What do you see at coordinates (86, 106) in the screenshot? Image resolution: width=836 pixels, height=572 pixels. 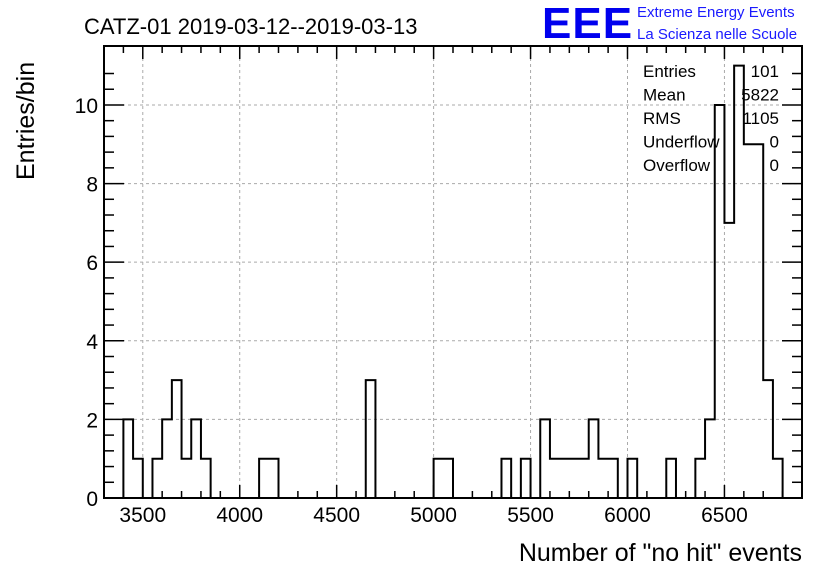 I see `y-tick-label: 10` at bounding box center [86, 106].